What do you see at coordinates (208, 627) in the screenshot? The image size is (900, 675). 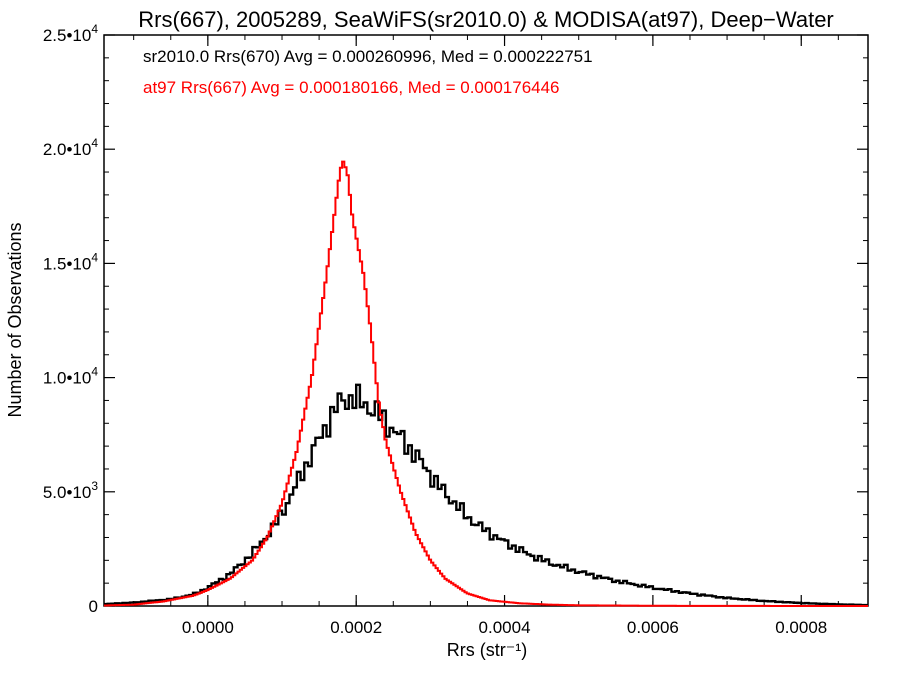 I see `x-tick-label: 0.0000` at bounding box center [208, 627].